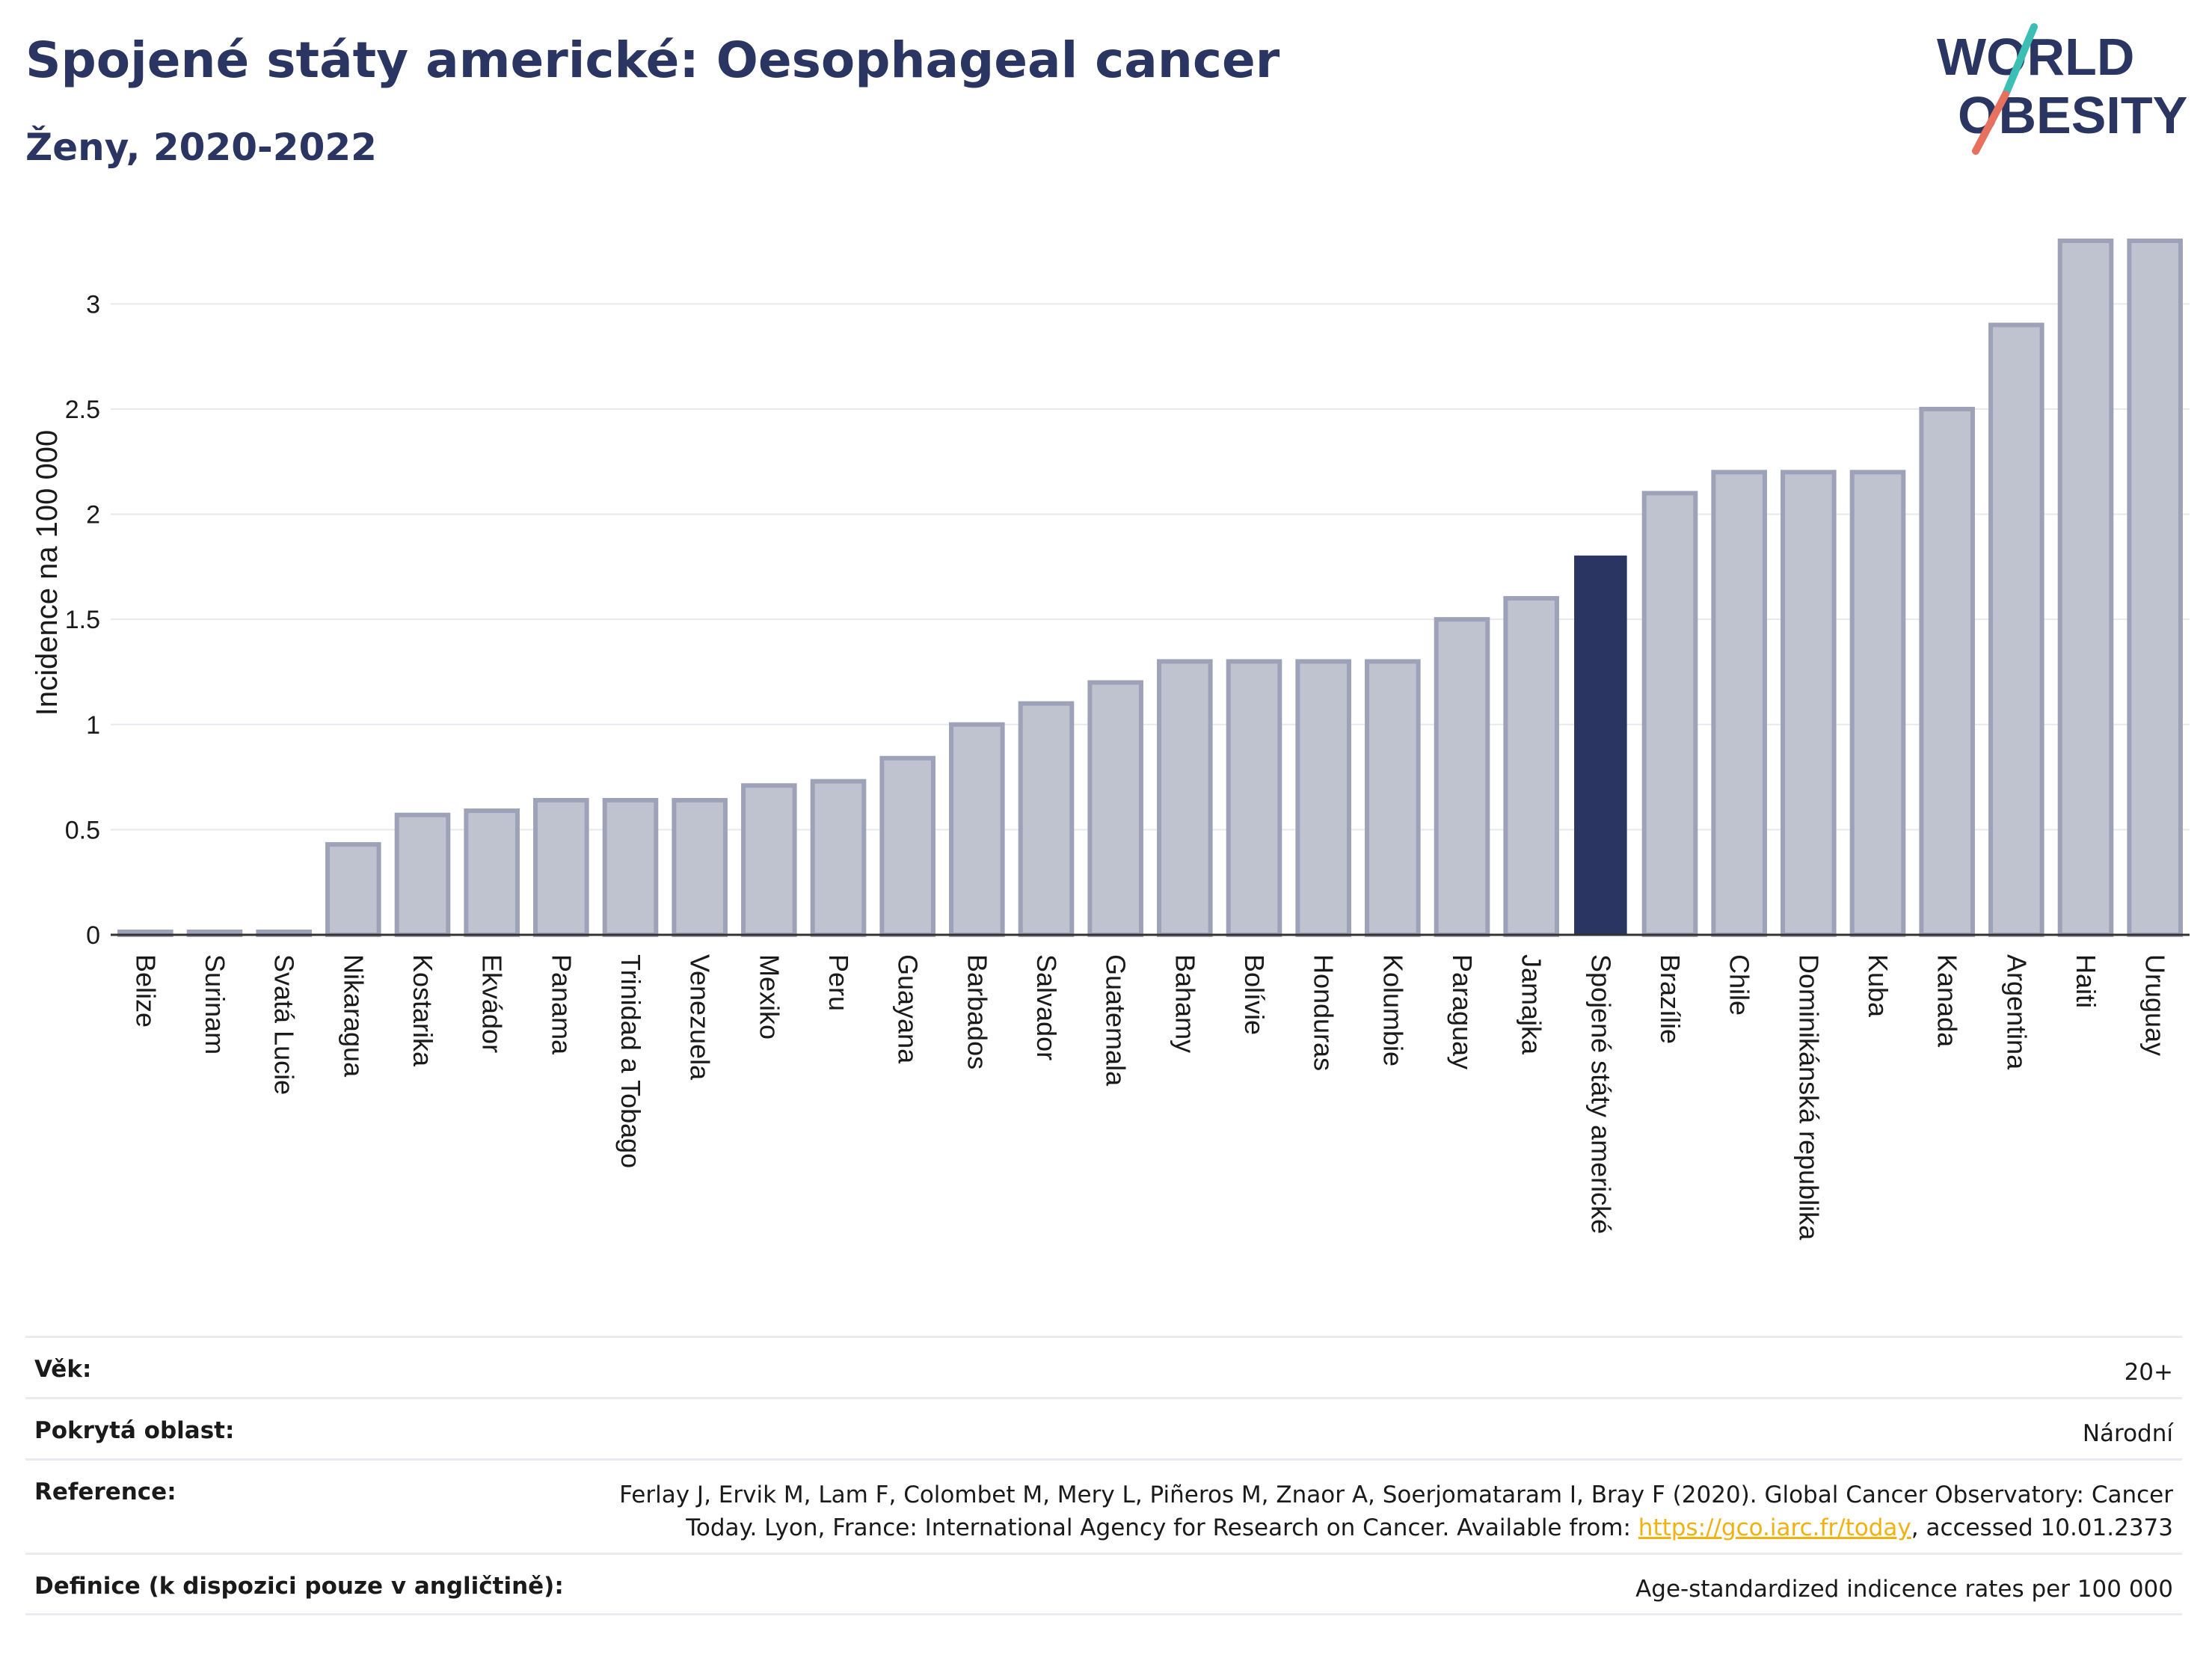 The height and width of the screenshot is (1655, 2212). What do you see at coordinates (561, 868) in the screenshot?
I see `bar-panama` at bounding box center [561, 868].